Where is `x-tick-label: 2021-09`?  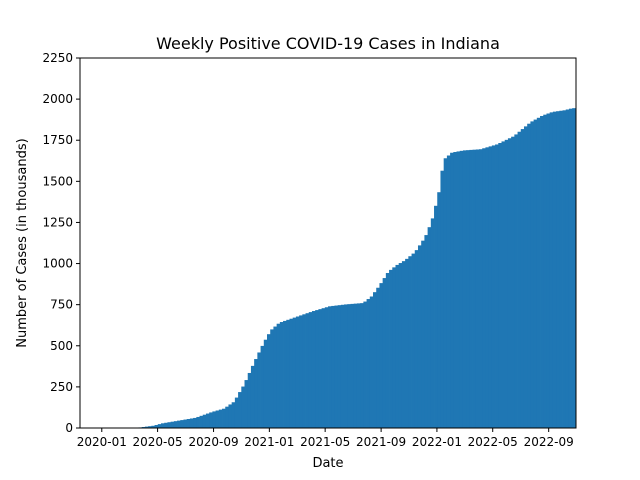 x-tick-label: 2021-09 is located at coordinates (381, 442).